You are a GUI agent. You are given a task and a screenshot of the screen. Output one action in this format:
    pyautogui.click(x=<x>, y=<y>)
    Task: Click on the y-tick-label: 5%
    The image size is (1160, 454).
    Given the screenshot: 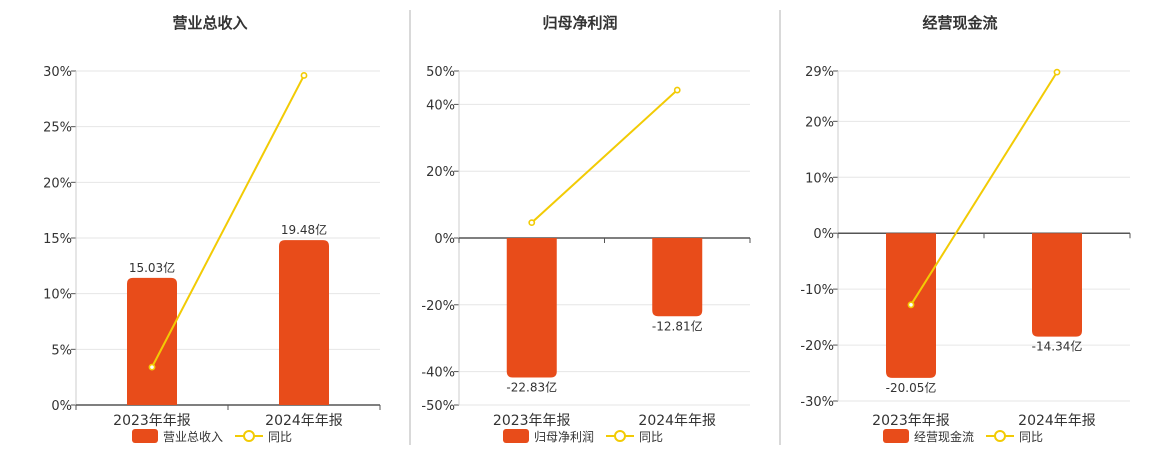 What is the action you would take?
    pyautogui.click(x=61, y=350)
    